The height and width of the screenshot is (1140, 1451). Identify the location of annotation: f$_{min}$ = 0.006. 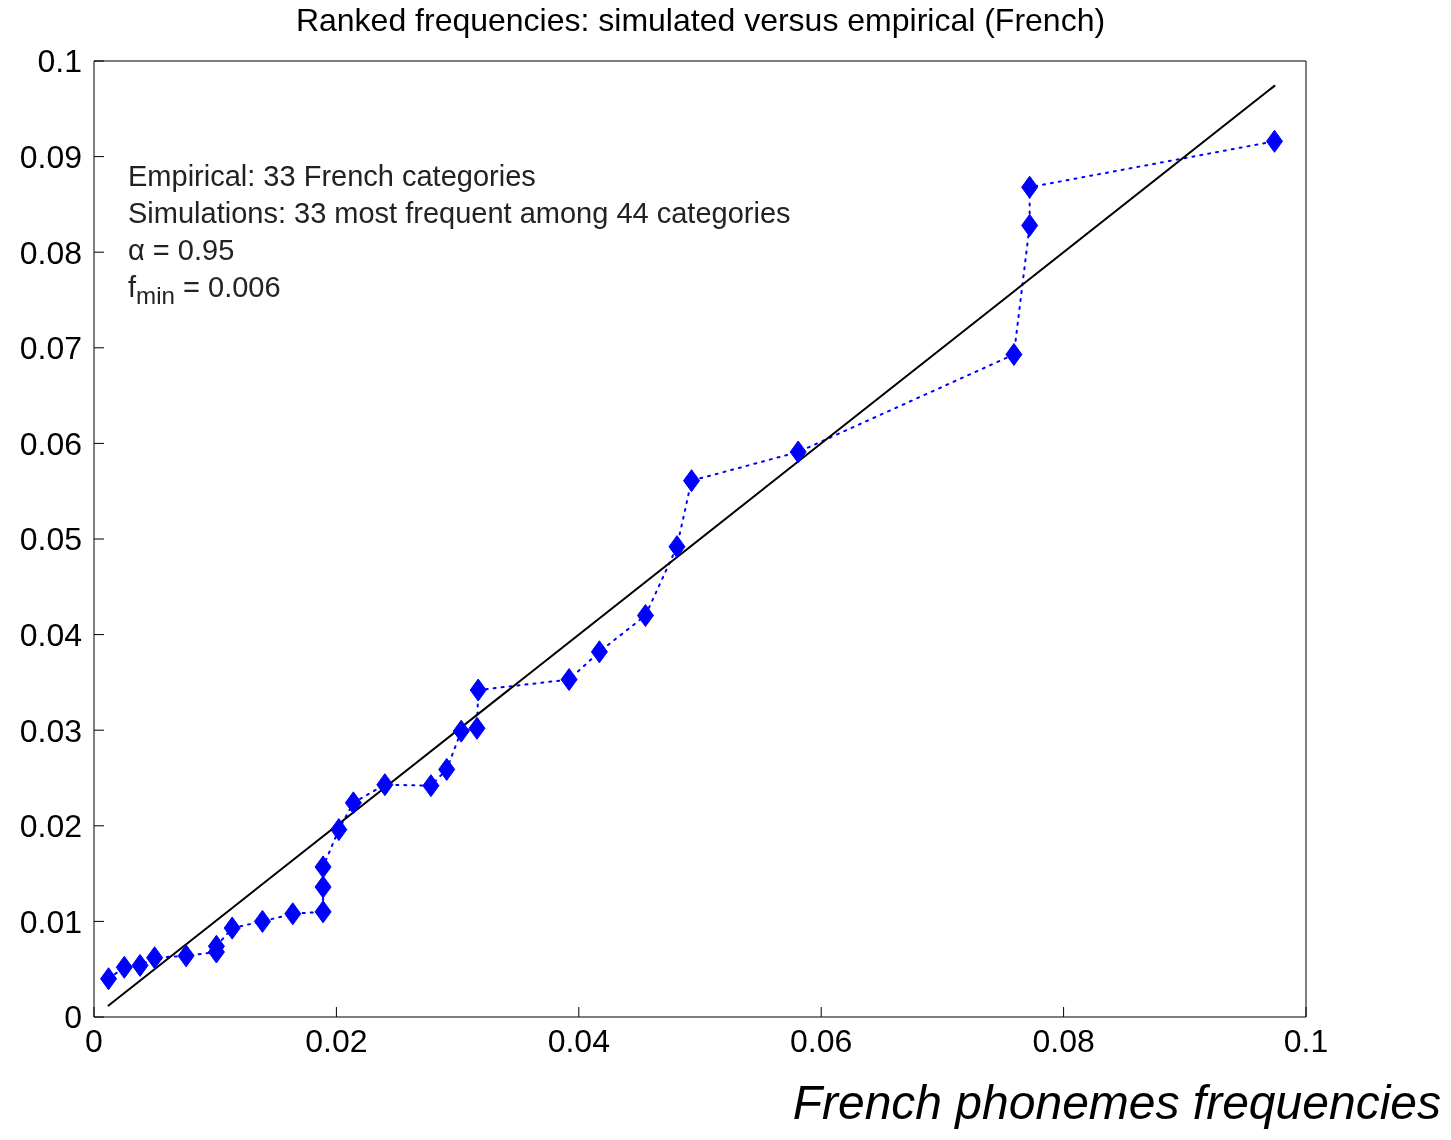
(205, 290).